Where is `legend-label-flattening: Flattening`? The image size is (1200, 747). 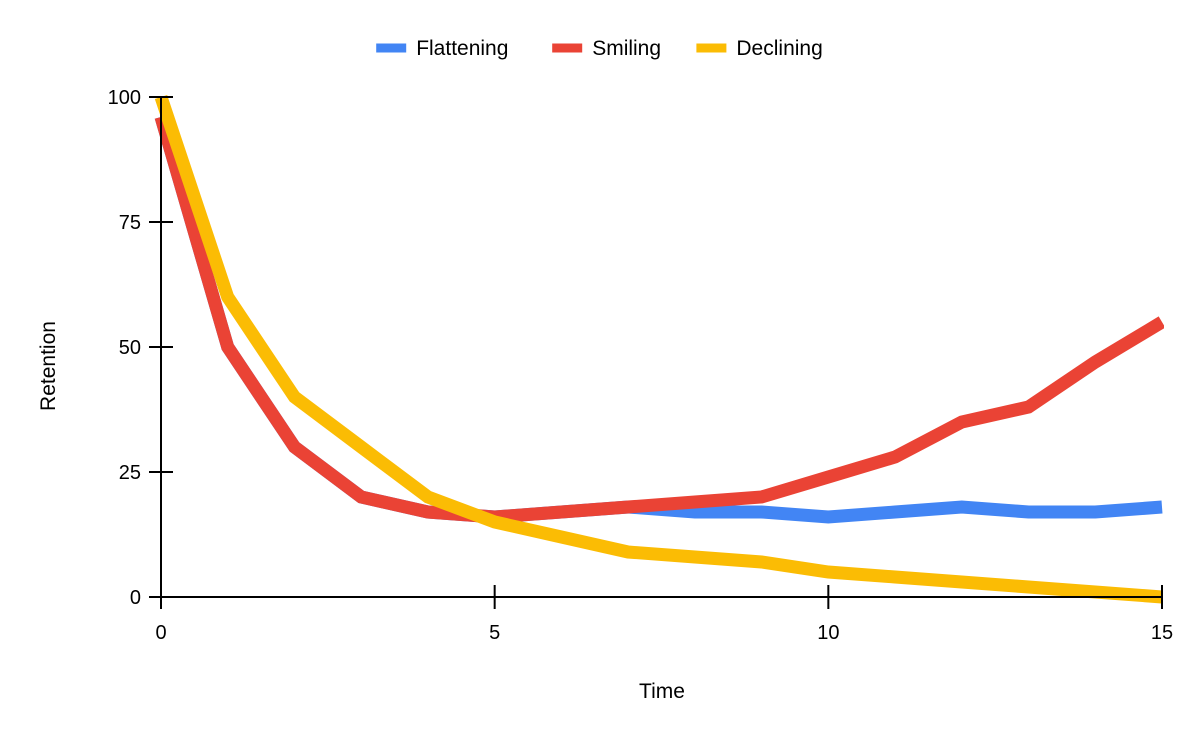
legend-label-flattening: Flattening is located at coordinates (462, 48).